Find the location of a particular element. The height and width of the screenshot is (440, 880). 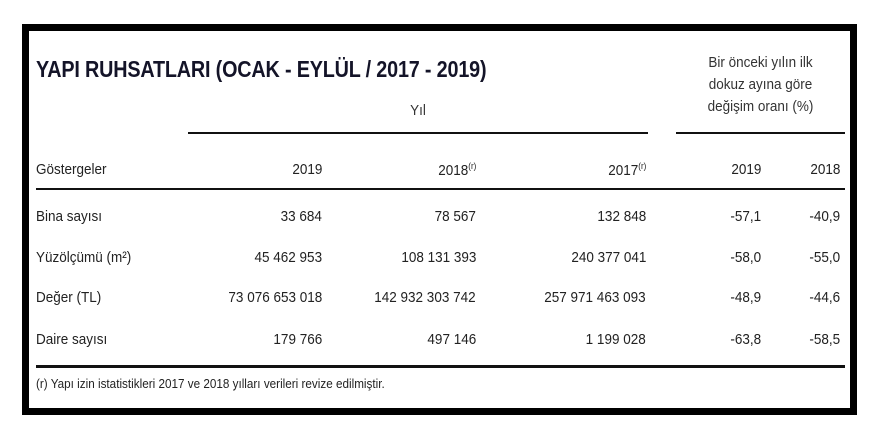

cell-2019: 179 766 is located at coordinates (297, 339).